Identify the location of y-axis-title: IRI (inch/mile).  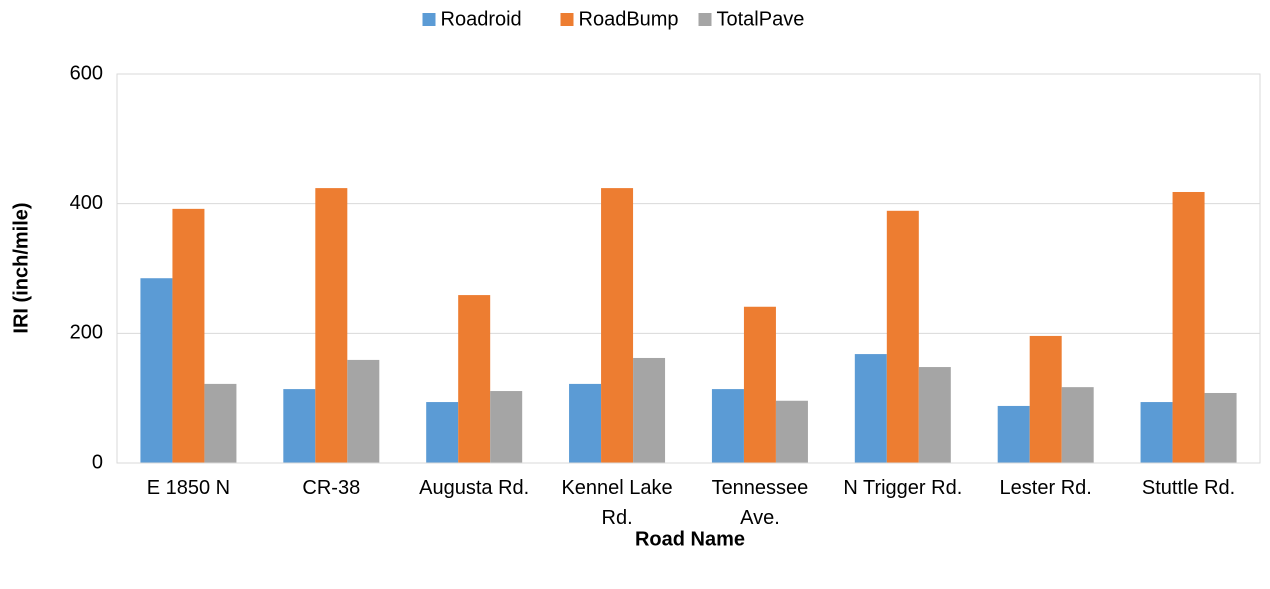
(21, 267).